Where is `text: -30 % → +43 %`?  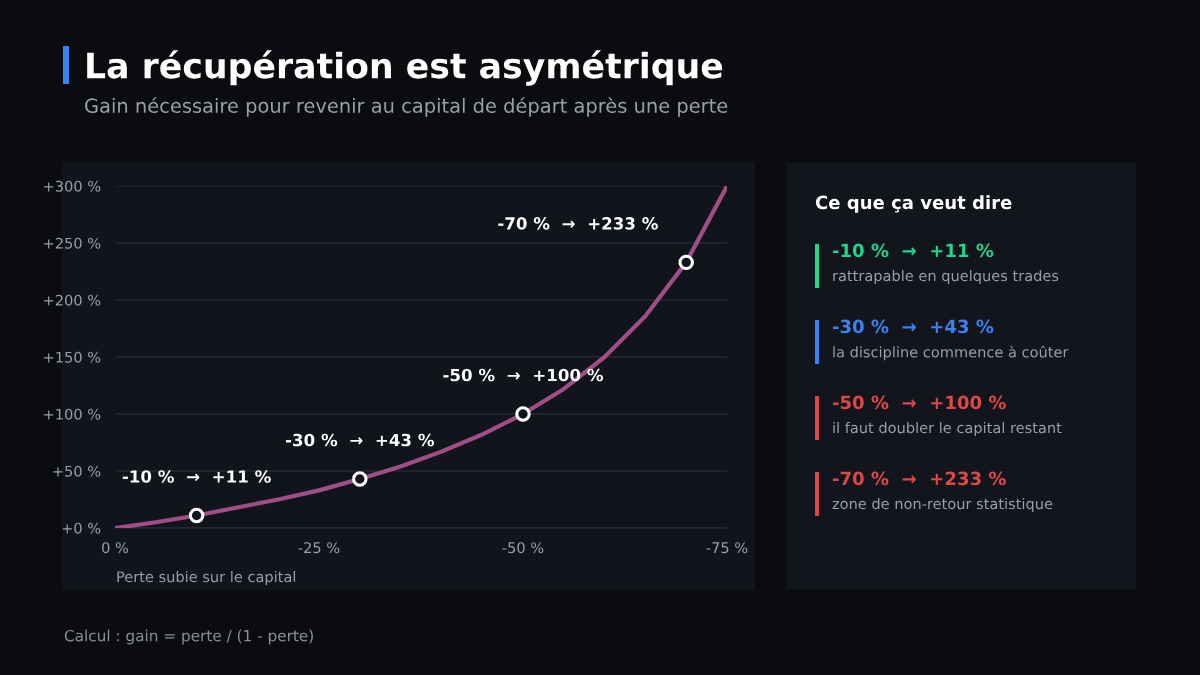 text: -30 % → +43 % is located at coordinates (913, 326).